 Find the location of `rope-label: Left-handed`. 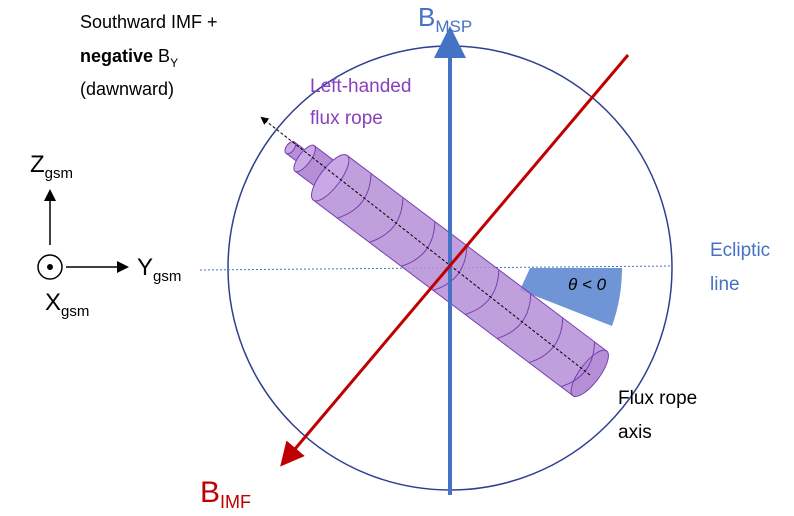

rope-label: Left-handed is located at coordinates (360, 86).